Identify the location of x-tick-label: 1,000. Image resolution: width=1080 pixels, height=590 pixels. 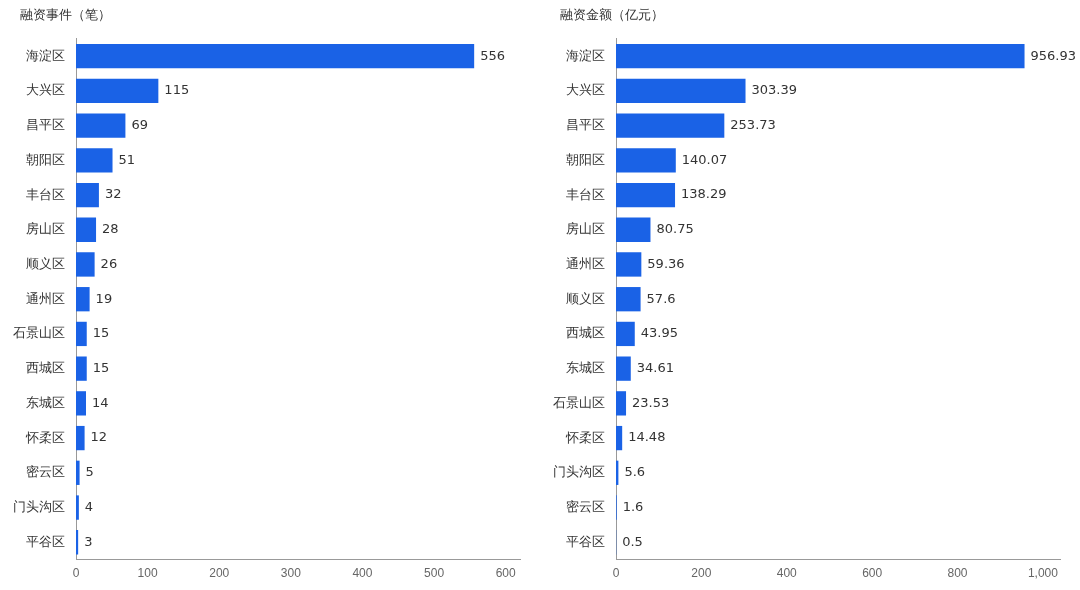
(1043, 573).